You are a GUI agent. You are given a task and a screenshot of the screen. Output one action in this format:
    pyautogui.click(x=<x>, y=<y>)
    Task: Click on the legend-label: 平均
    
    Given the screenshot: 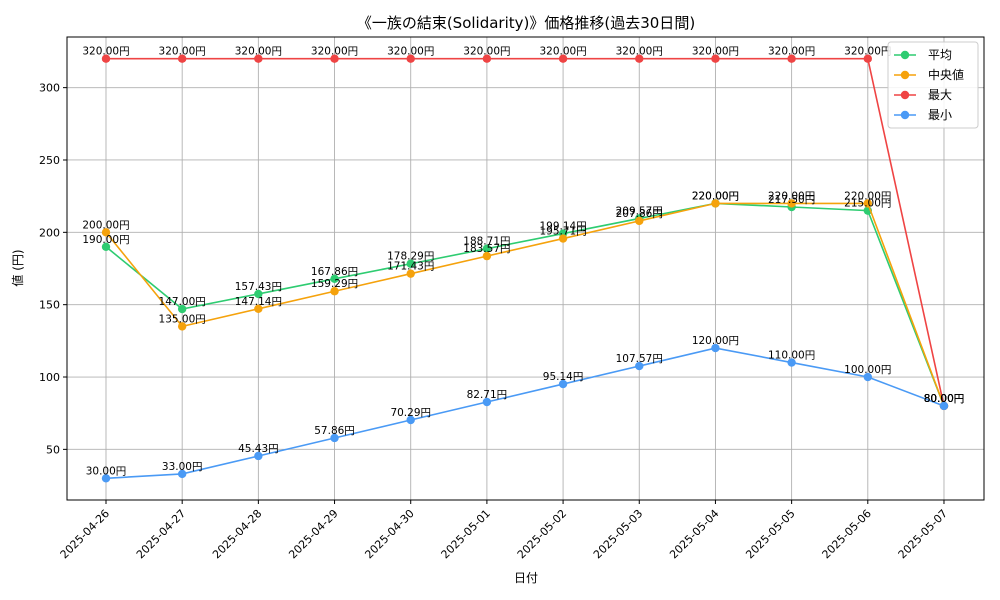 What is the action you would take?
    pyautogui.click(x=940, y=55)
    